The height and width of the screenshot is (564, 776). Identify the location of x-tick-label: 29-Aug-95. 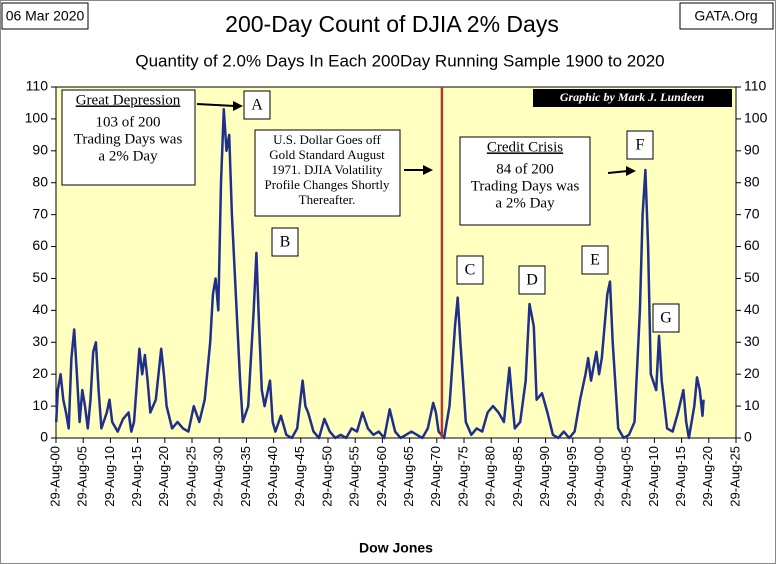
(571, 476).